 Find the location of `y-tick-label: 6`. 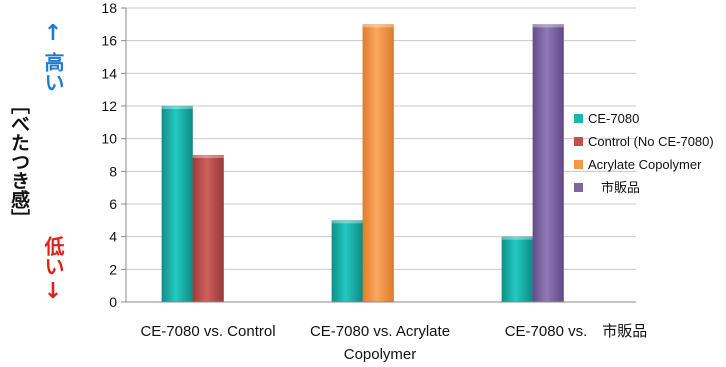

y-tick-label: 6 is located at coordinates (113, 204).